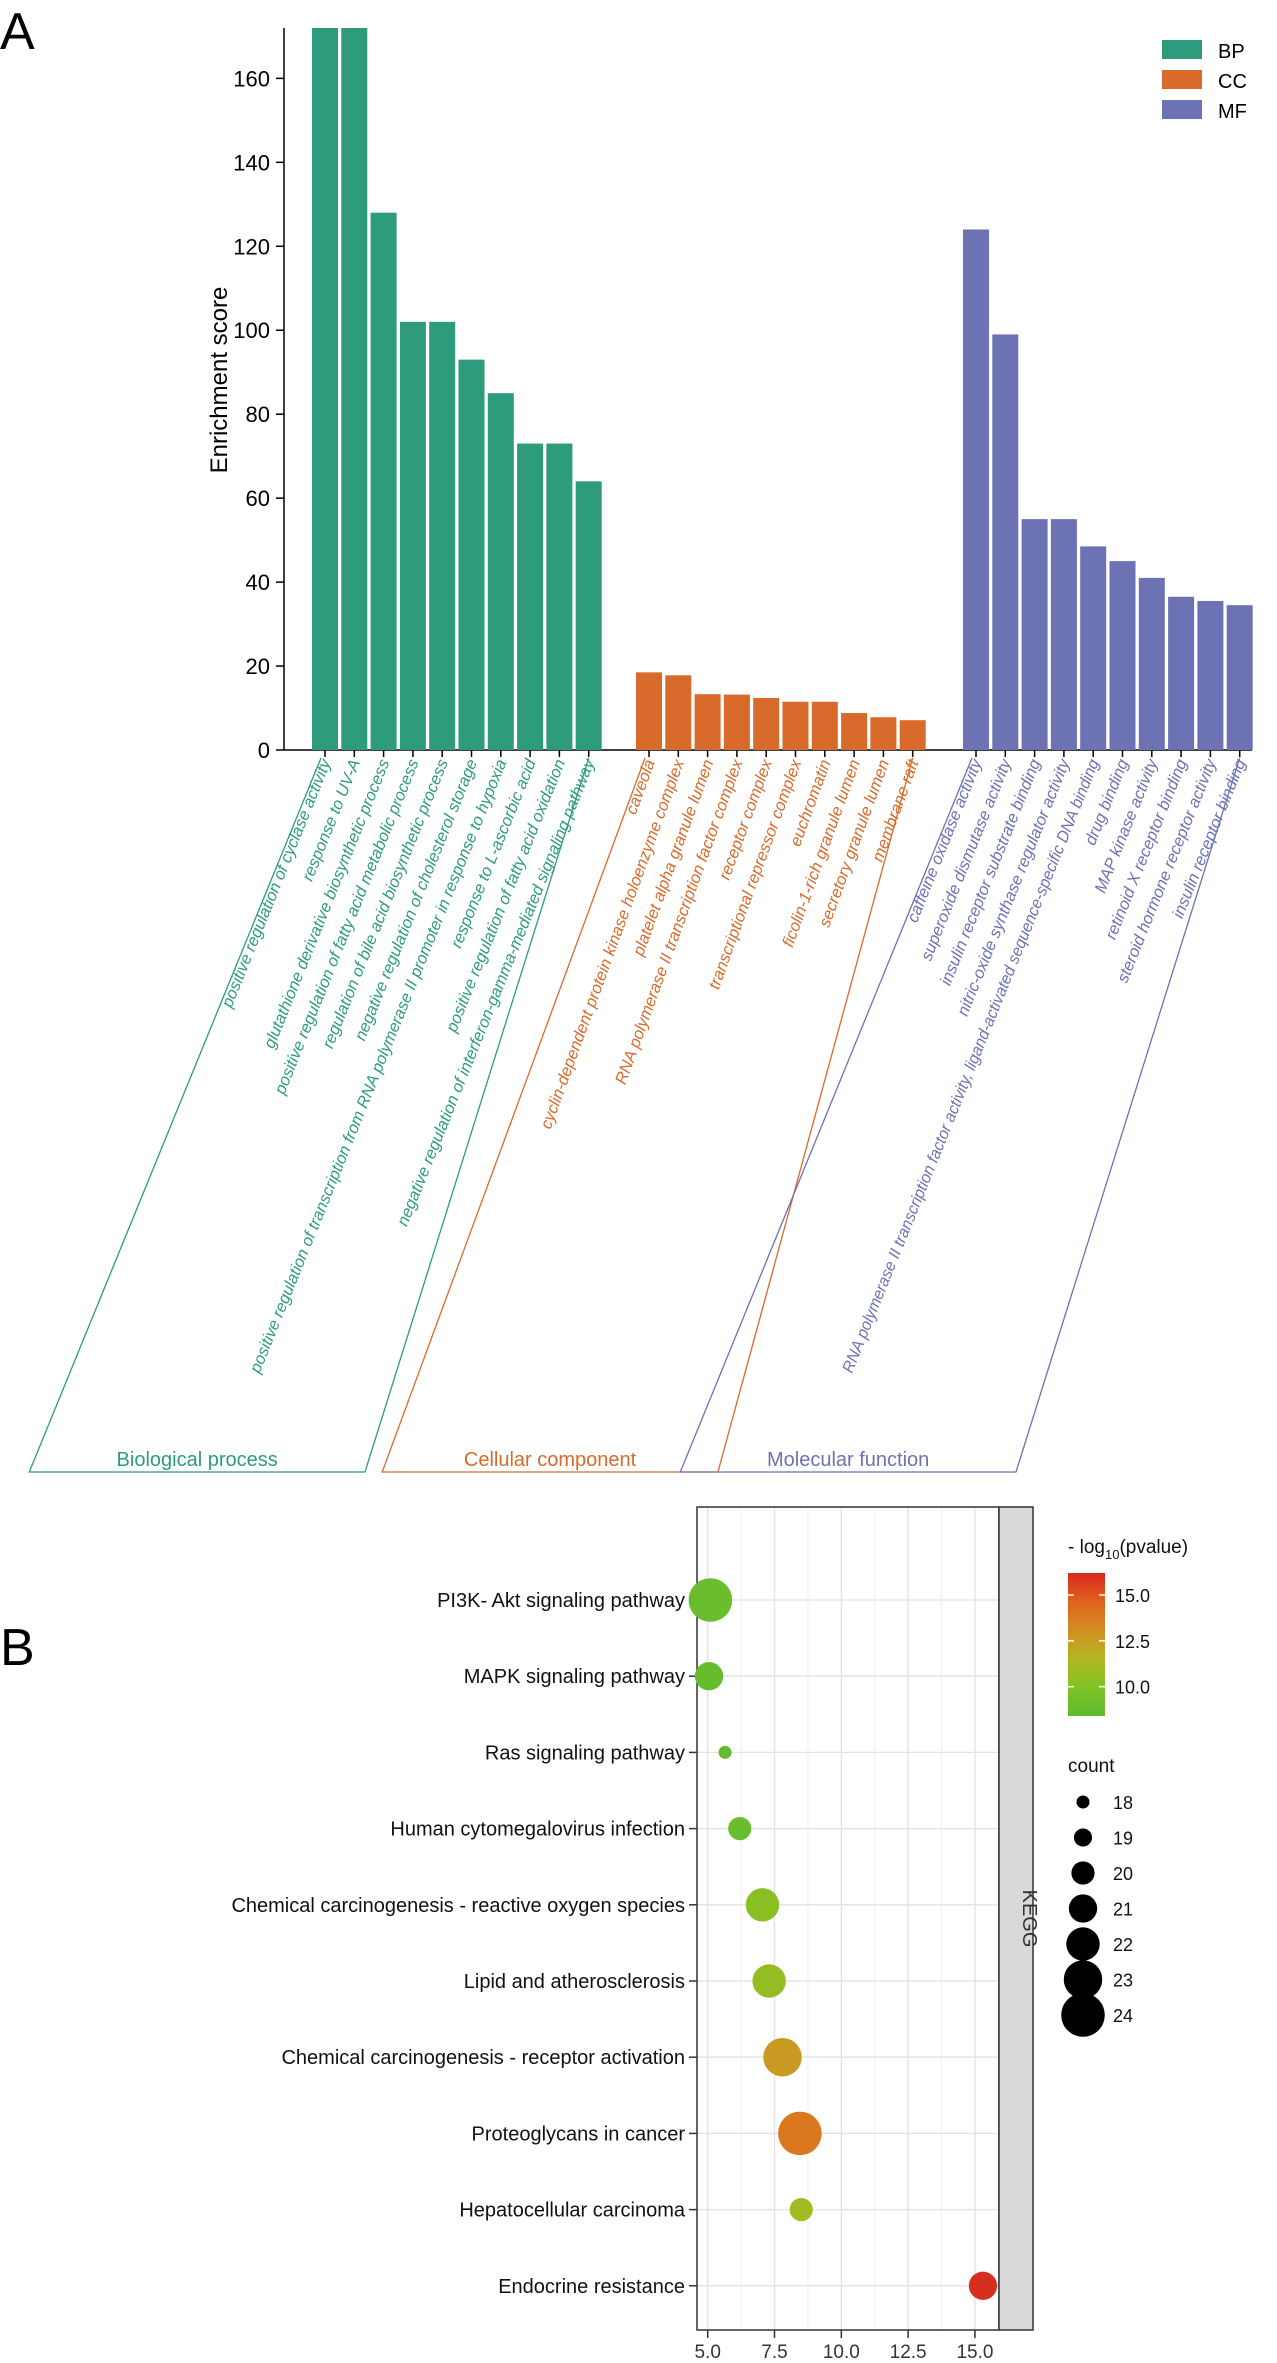  Describe the element at coordinates (1182, 79) in the screenshot. I see `legend-swatch-cc` at that location.